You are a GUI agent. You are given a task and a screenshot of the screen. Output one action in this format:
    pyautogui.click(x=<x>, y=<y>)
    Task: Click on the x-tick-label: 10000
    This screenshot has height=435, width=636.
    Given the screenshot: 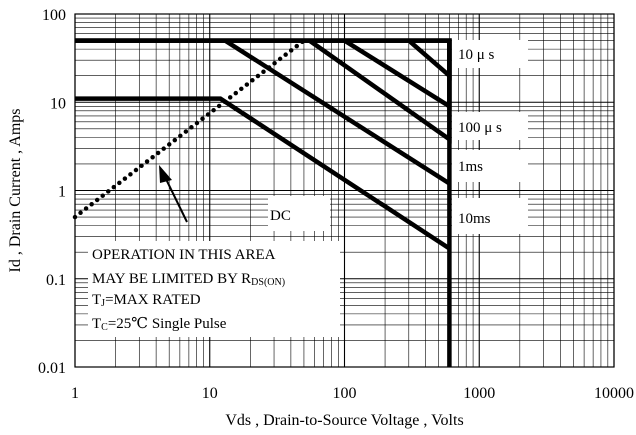 What is the action you would take?
    pyautogui.click(x=614, y=393)
    